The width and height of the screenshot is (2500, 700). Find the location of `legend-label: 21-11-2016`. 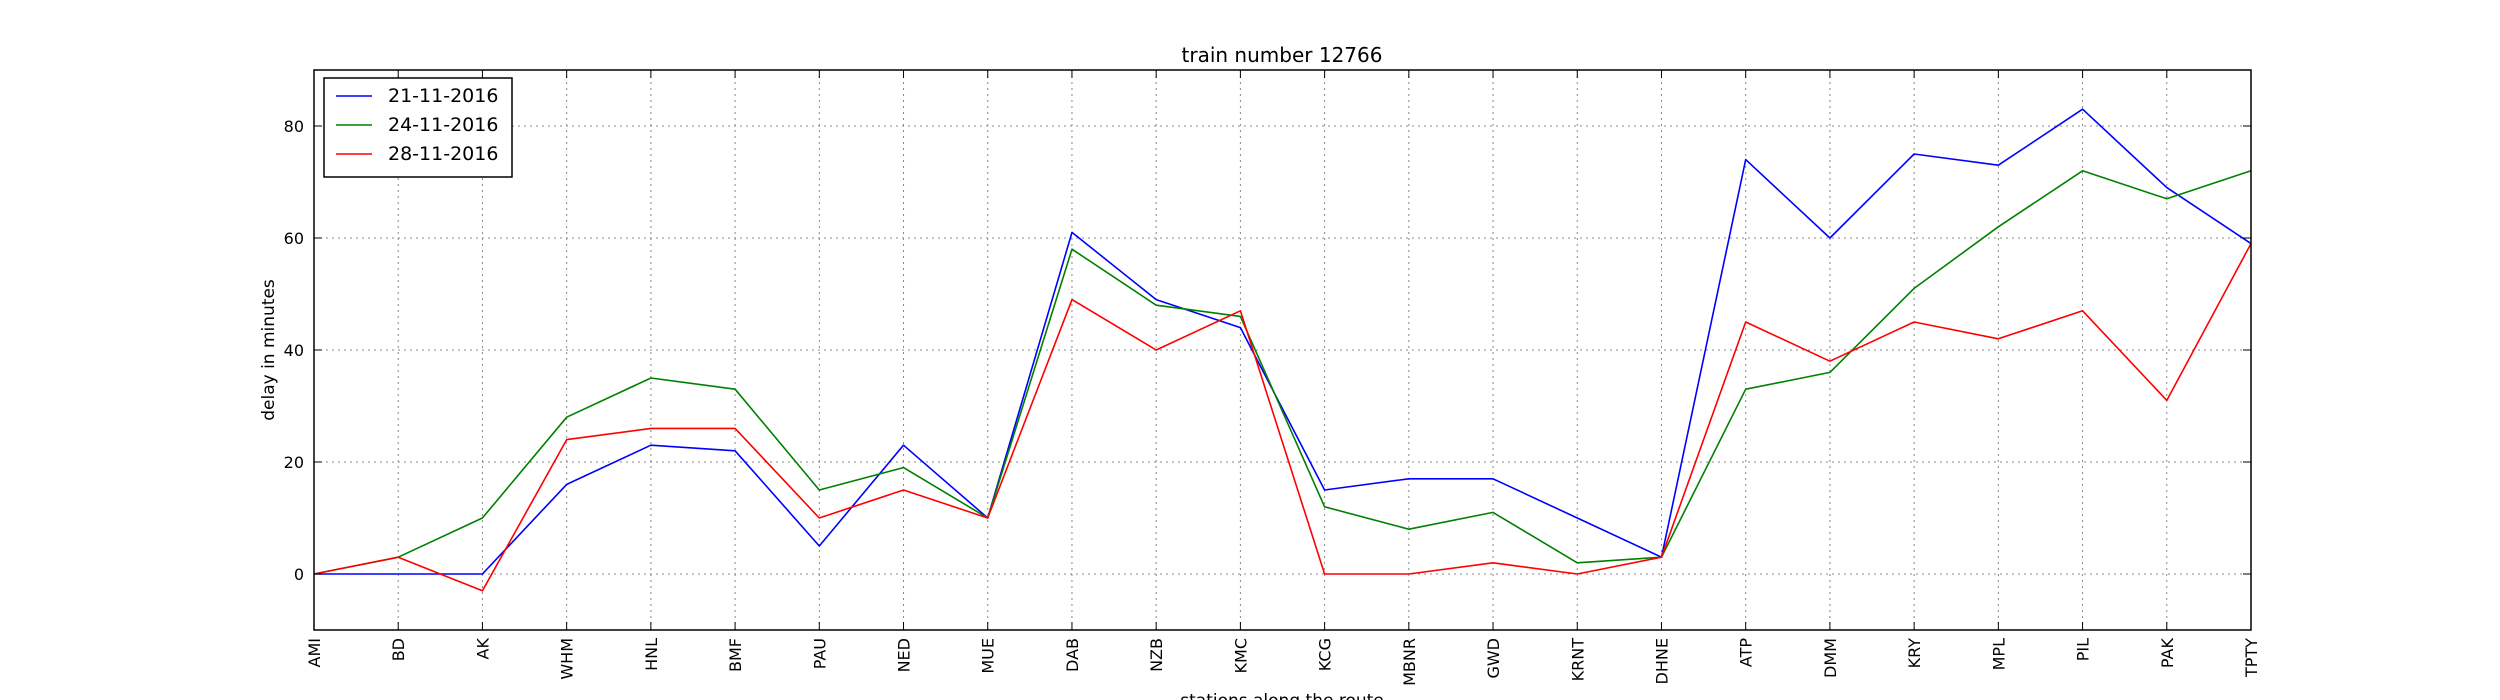

legend-label: 21-11-2016 is located at coordinates (443, 96).